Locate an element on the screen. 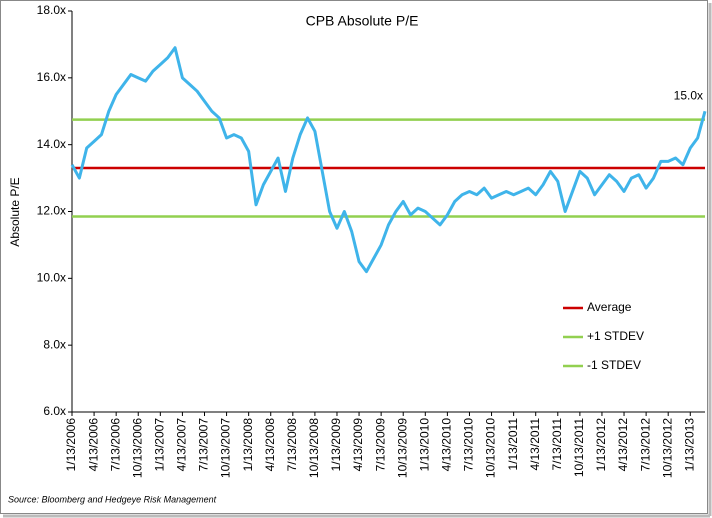  x-tick-label: 7/13/2011 is located at coordinates (557, 444).